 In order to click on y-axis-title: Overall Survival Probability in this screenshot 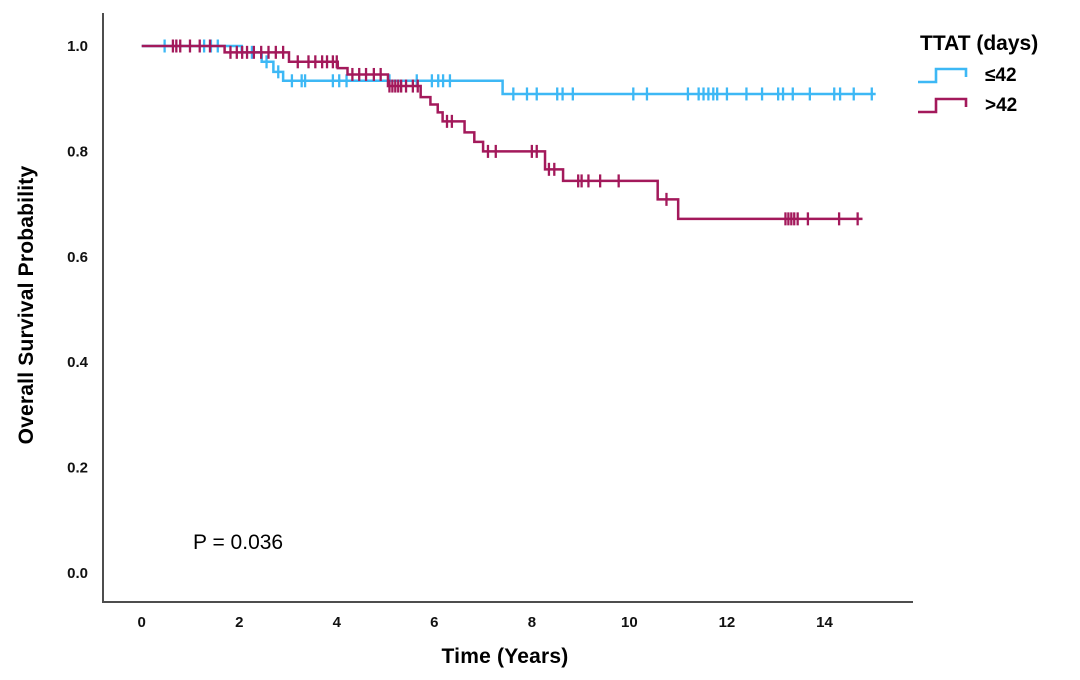, I will do `click(26, 305)`.